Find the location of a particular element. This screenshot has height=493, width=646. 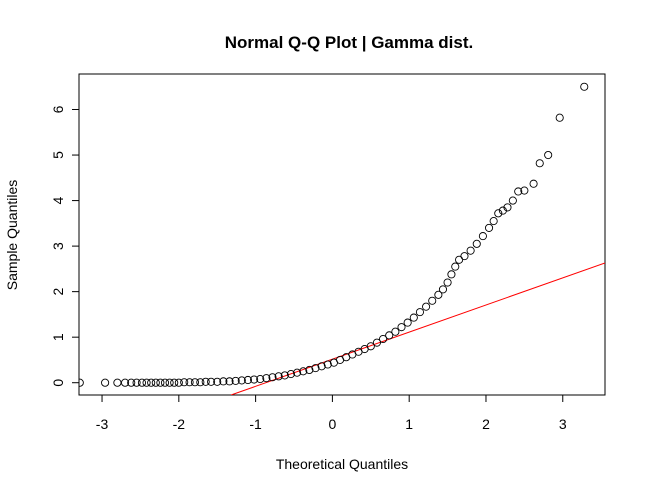

x-tick-label: -3 is located at coordinates (102, 424).